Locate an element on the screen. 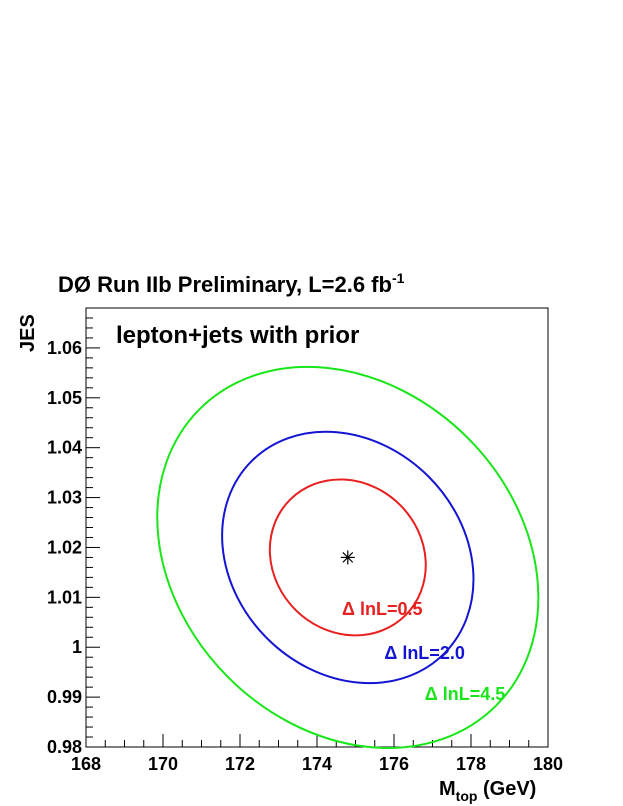  x-axis-title-main: M is located at coordinates (447, 789).